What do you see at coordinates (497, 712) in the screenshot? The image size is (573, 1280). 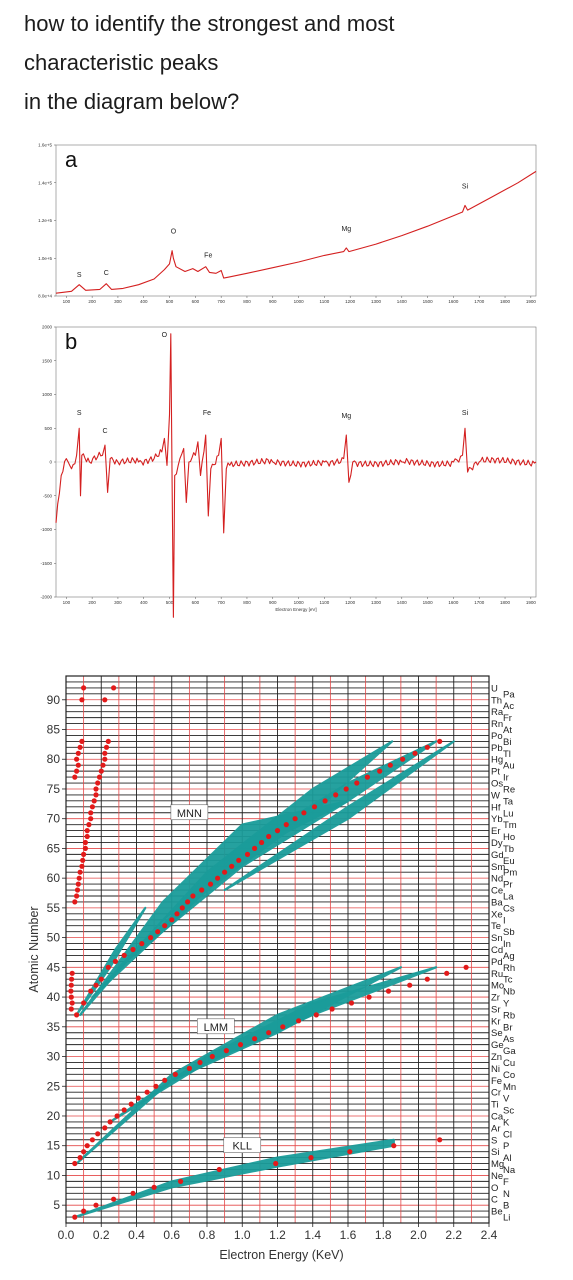 I see `element-symbol-ra: Ra` at bounding box center [497, 712].